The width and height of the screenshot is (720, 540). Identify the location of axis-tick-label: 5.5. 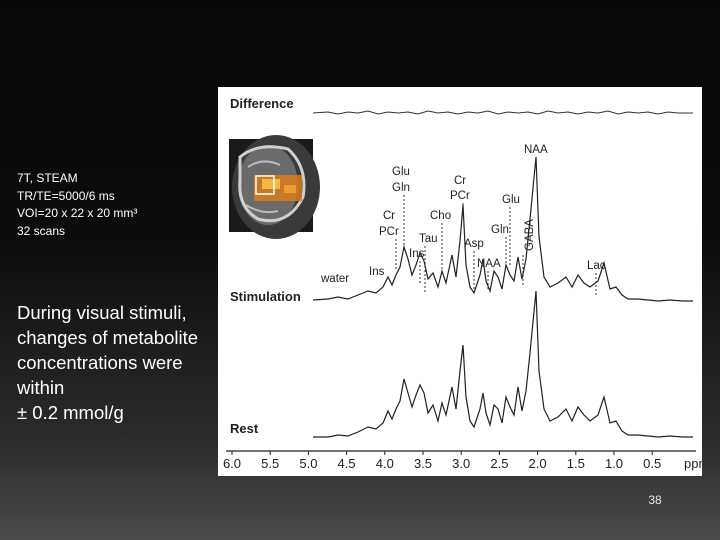
(270, 463).